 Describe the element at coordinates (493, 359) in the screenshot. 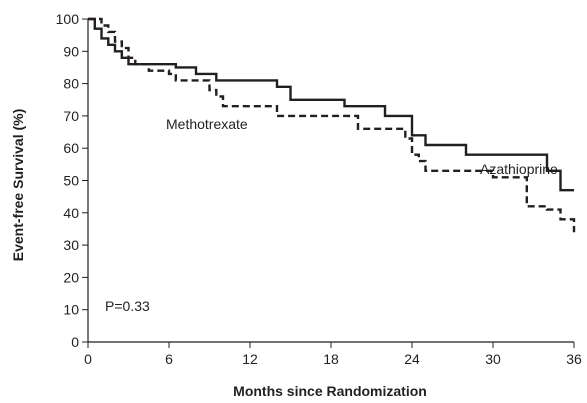

I see `x-tick-label: 30` at that location.